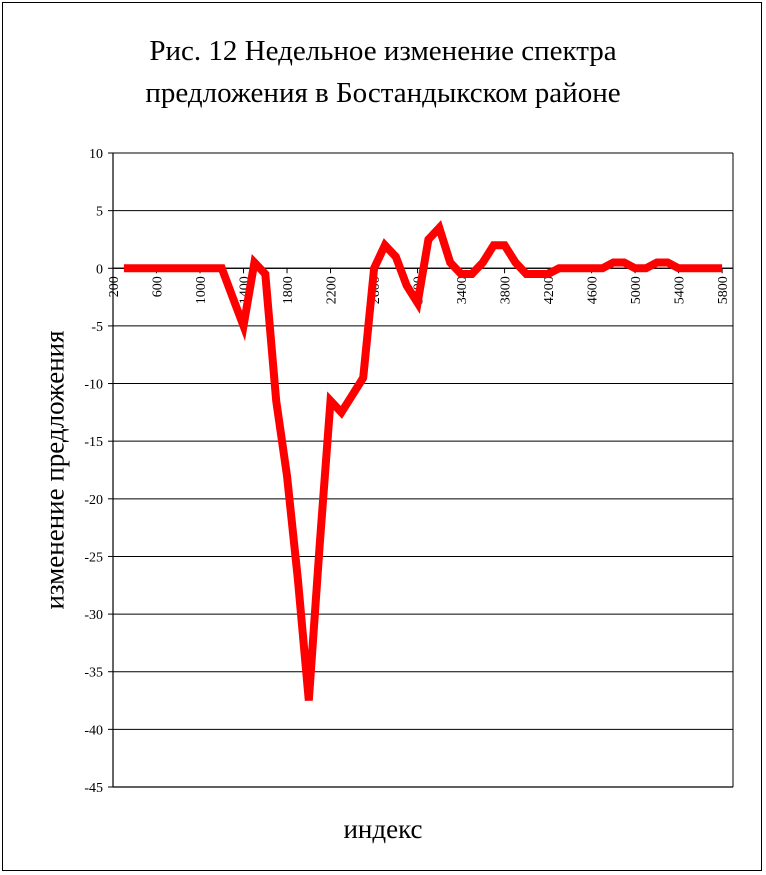 The image size is (766, 875). I want to click on x-axis-label: индекс, so click(383, 829).